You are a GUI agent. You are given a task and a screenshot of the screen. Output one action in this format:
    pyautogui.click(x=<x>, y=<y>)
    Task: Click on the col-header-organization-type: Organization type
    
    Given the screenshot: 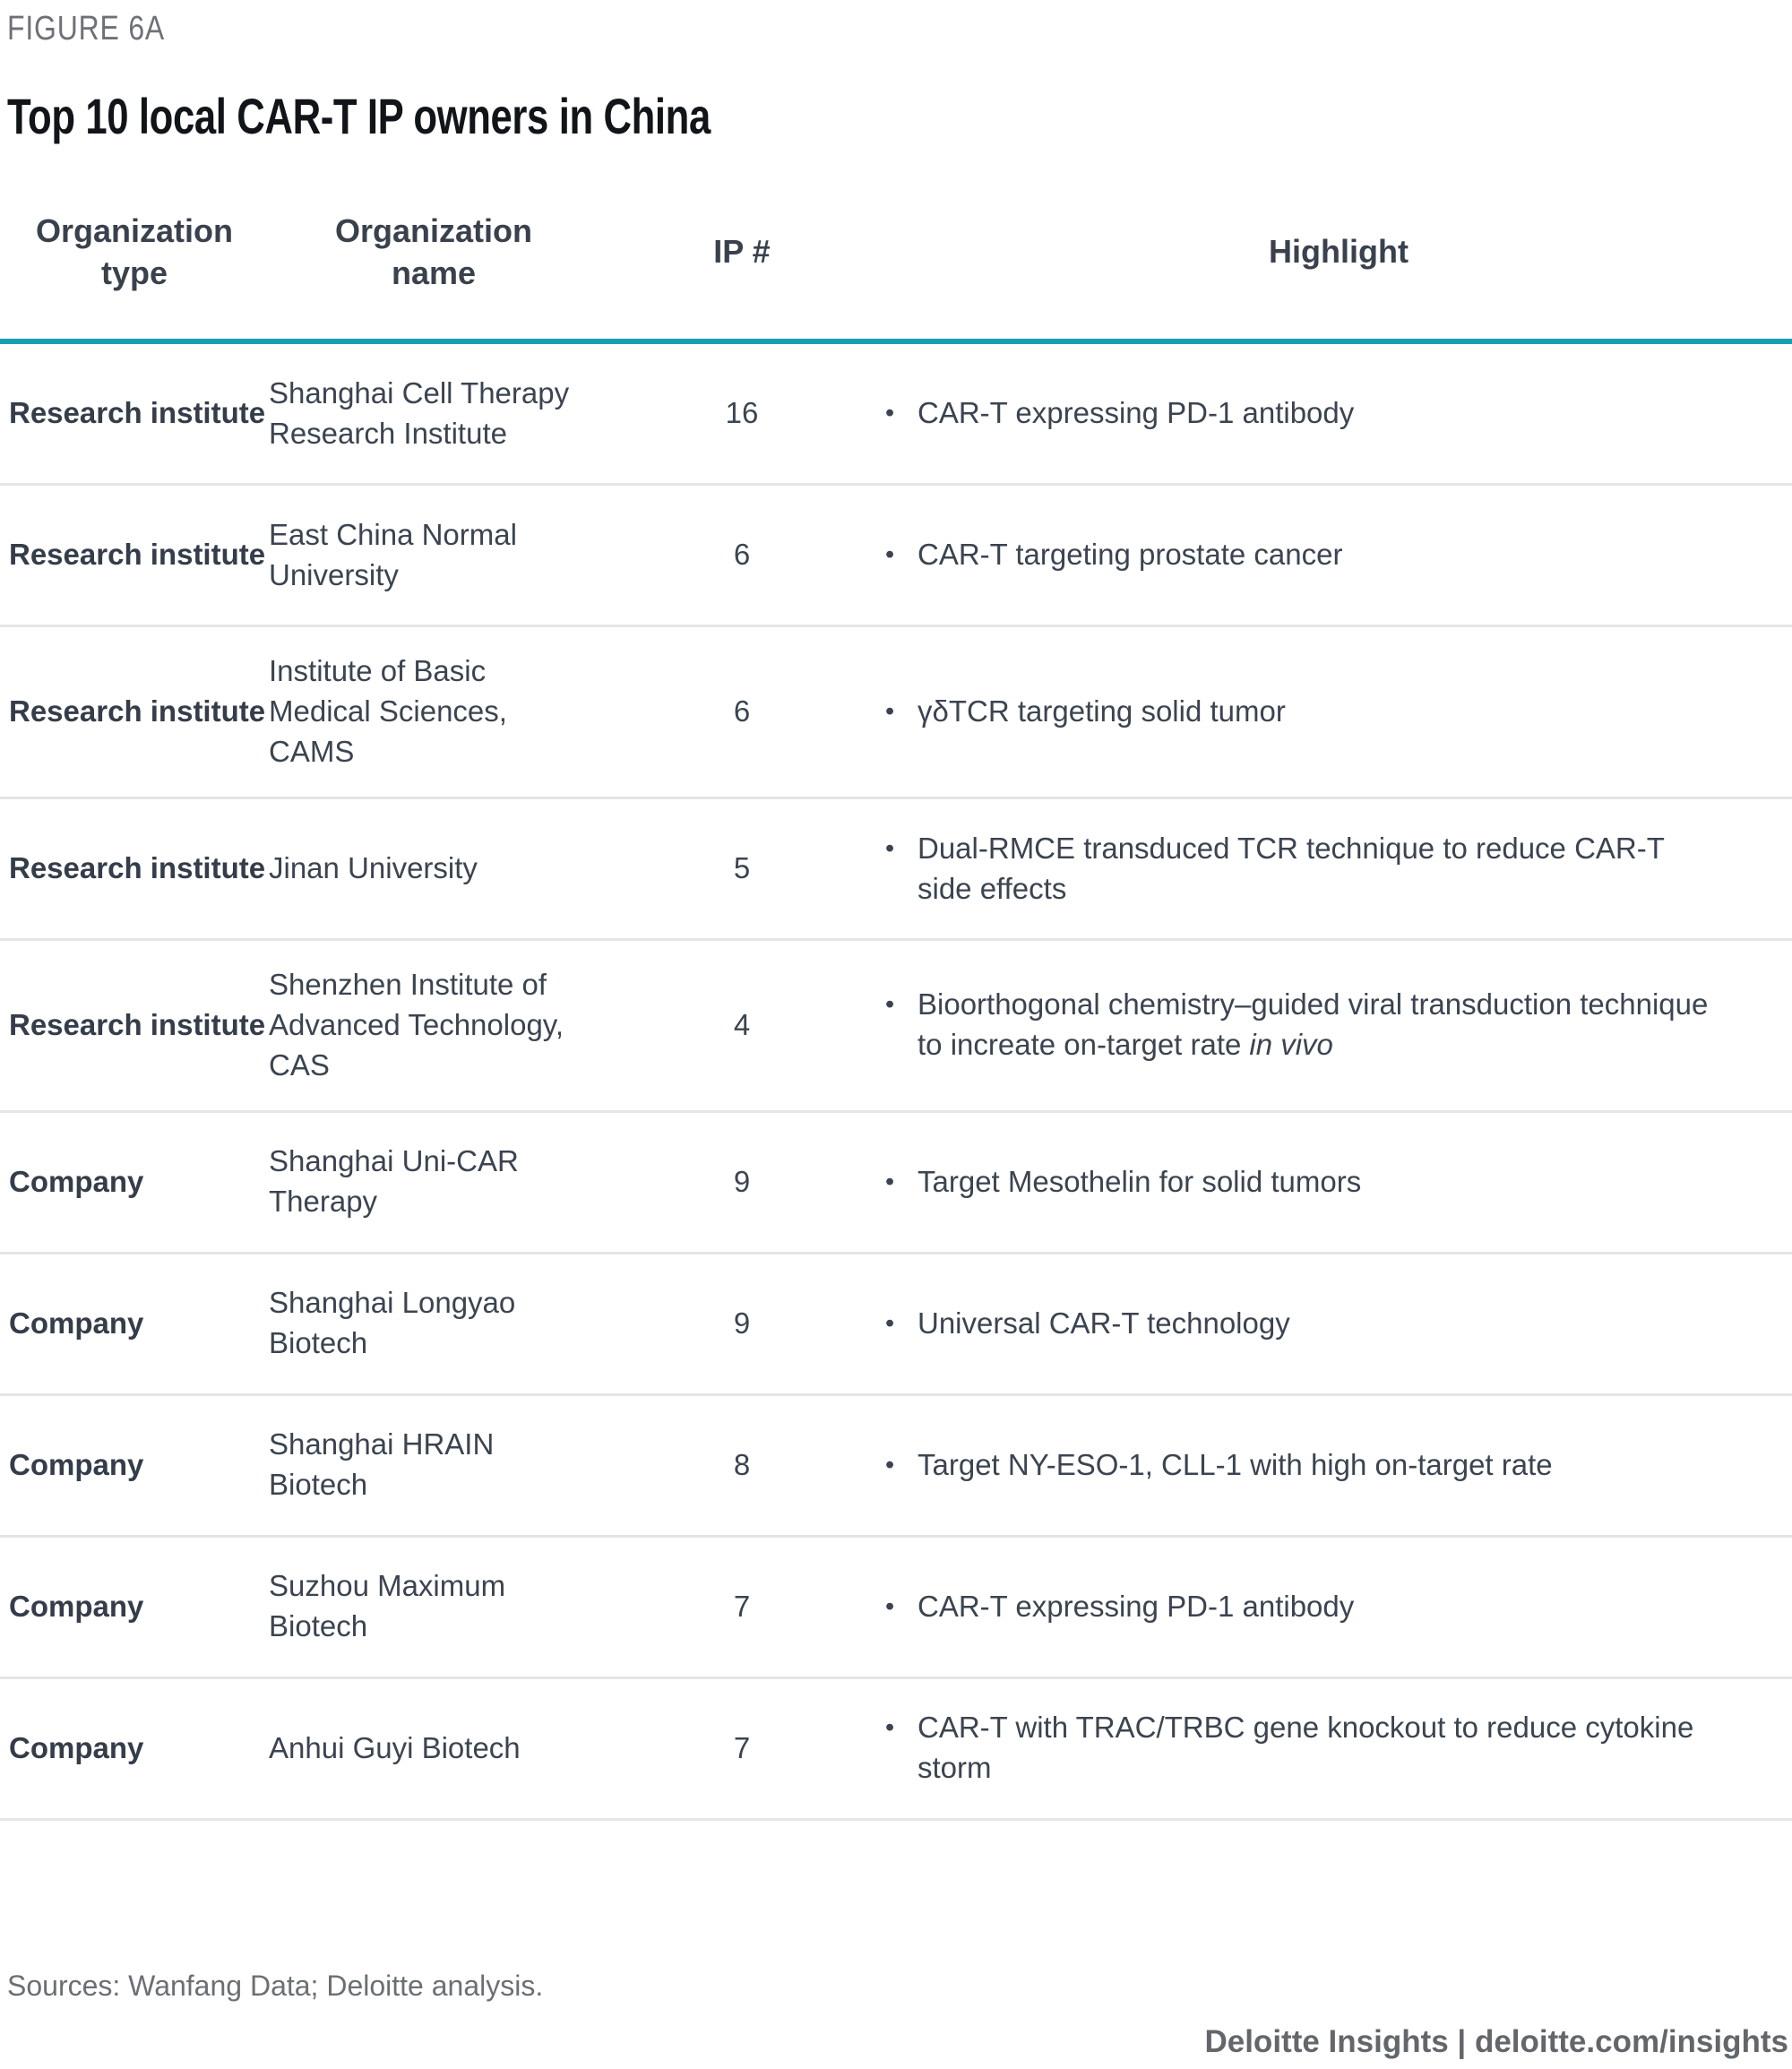 What is the action you would take?
    pyautogui.click(x=134, y=251)
    